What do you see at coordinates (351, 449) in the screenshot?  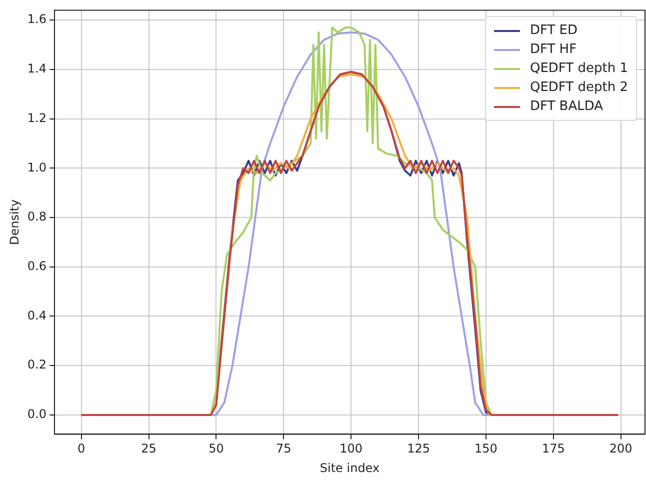 I see `x-tick-label: 100` at bounding box center [351, 449].